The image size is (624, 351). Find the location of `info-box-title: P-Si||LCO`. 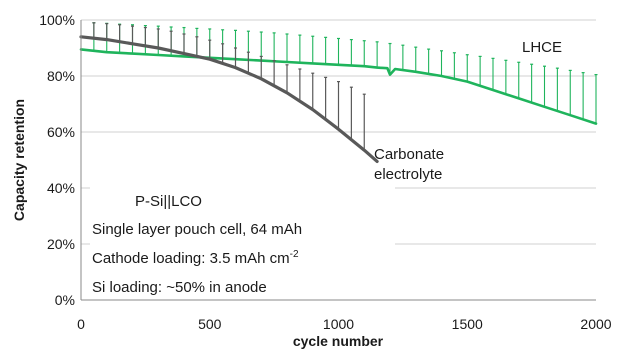

info-box-title: P-Si||LCO is located at coordinates (168, 201).